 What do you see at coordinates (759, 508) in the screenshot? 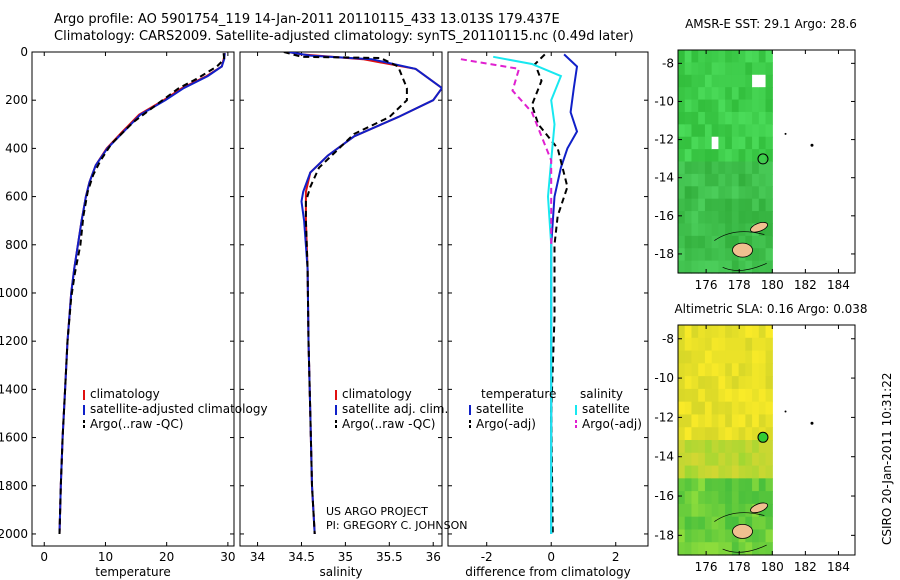
I see `island-vanua-levu` at bounding box center [759, 508].